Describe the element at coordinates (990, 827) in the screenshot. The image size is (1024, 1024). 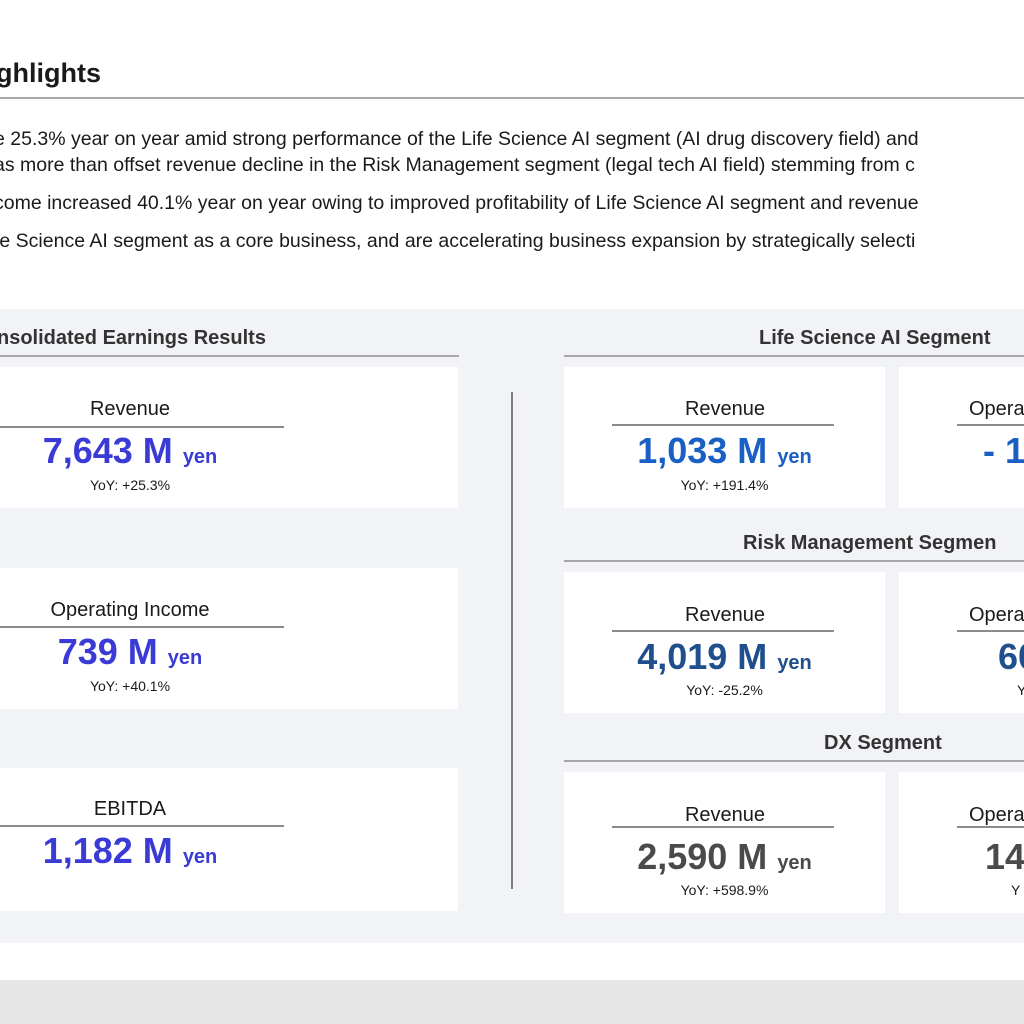
I see `dx-operating-label-rule` at that location.